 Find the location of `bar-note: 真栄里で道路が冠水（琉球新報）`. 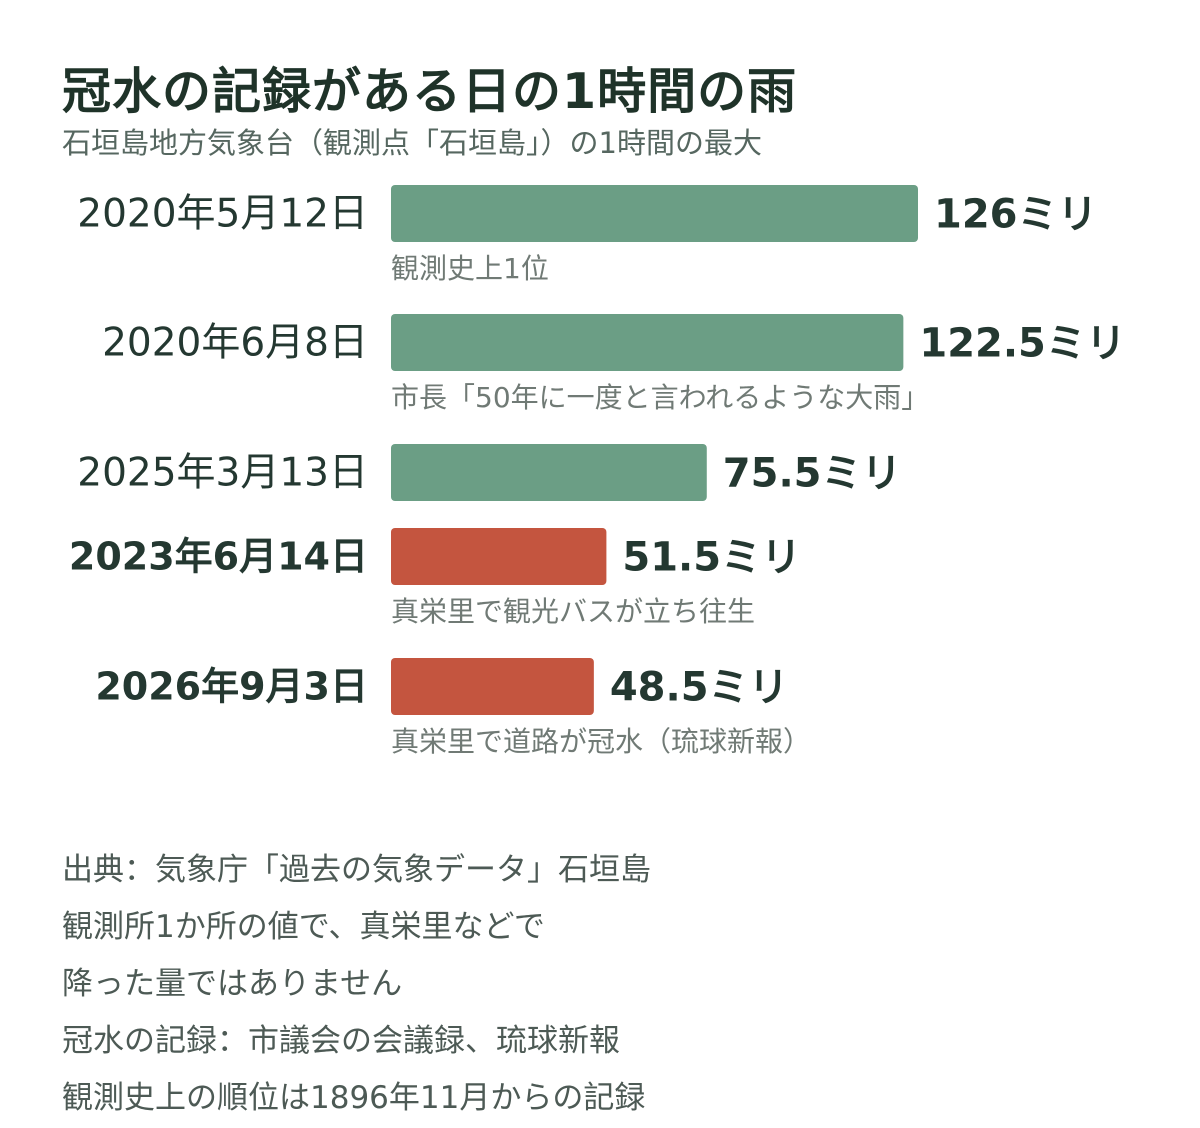

bar-note: 真栄里で道路が冠水（琉球新報） is located at coordinates (601, 741).